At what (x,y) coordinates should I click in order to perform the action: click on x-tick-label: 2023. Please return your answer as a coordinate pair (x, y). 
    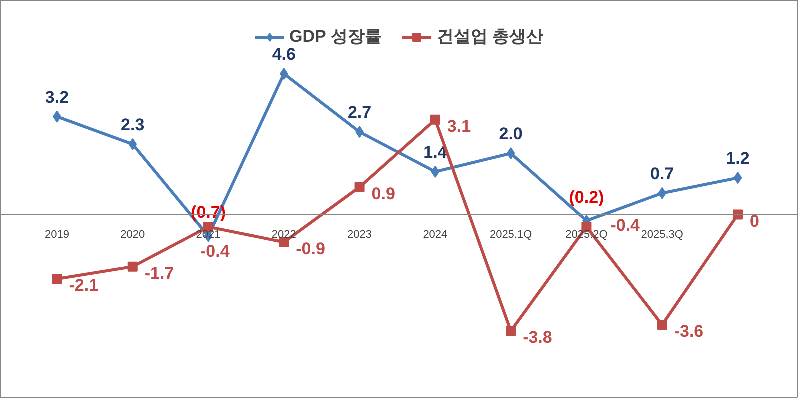
    Looking at the image, I should click on (360, 234).